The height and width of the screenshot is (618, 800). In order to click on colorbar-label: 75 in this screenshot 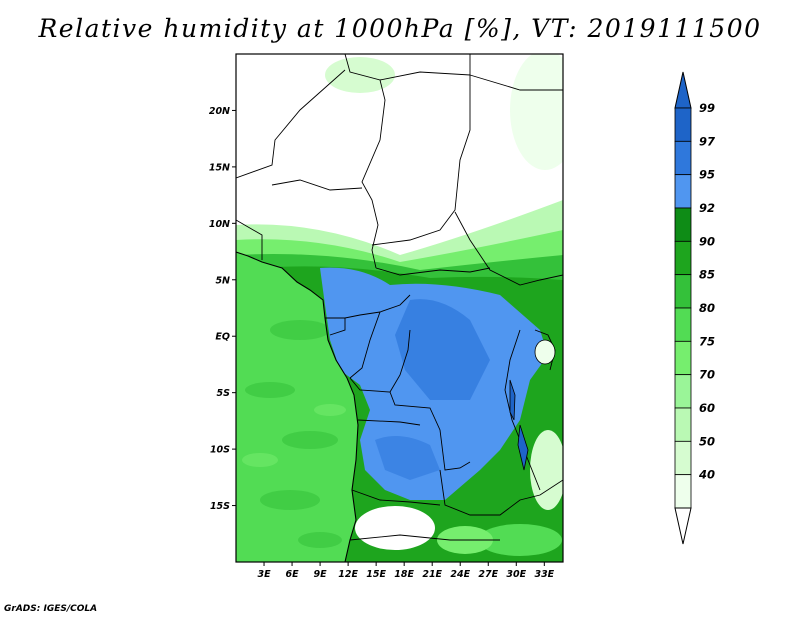, I will do `click(707, 341)`.